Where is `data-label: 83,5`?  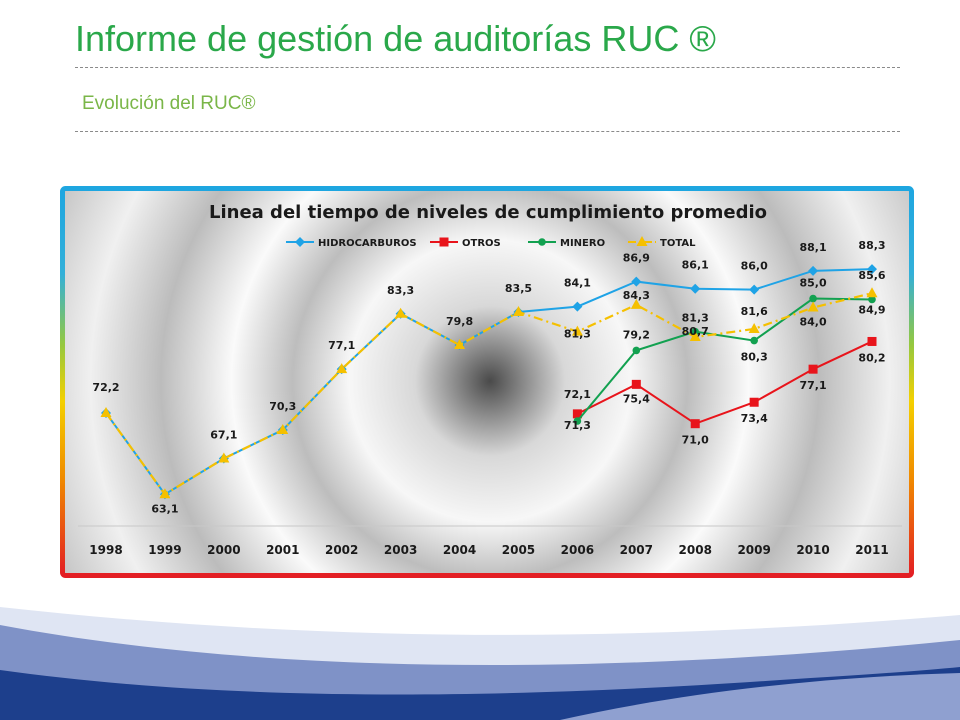
data-label: 83,5 is located at coordinates (518, 288).